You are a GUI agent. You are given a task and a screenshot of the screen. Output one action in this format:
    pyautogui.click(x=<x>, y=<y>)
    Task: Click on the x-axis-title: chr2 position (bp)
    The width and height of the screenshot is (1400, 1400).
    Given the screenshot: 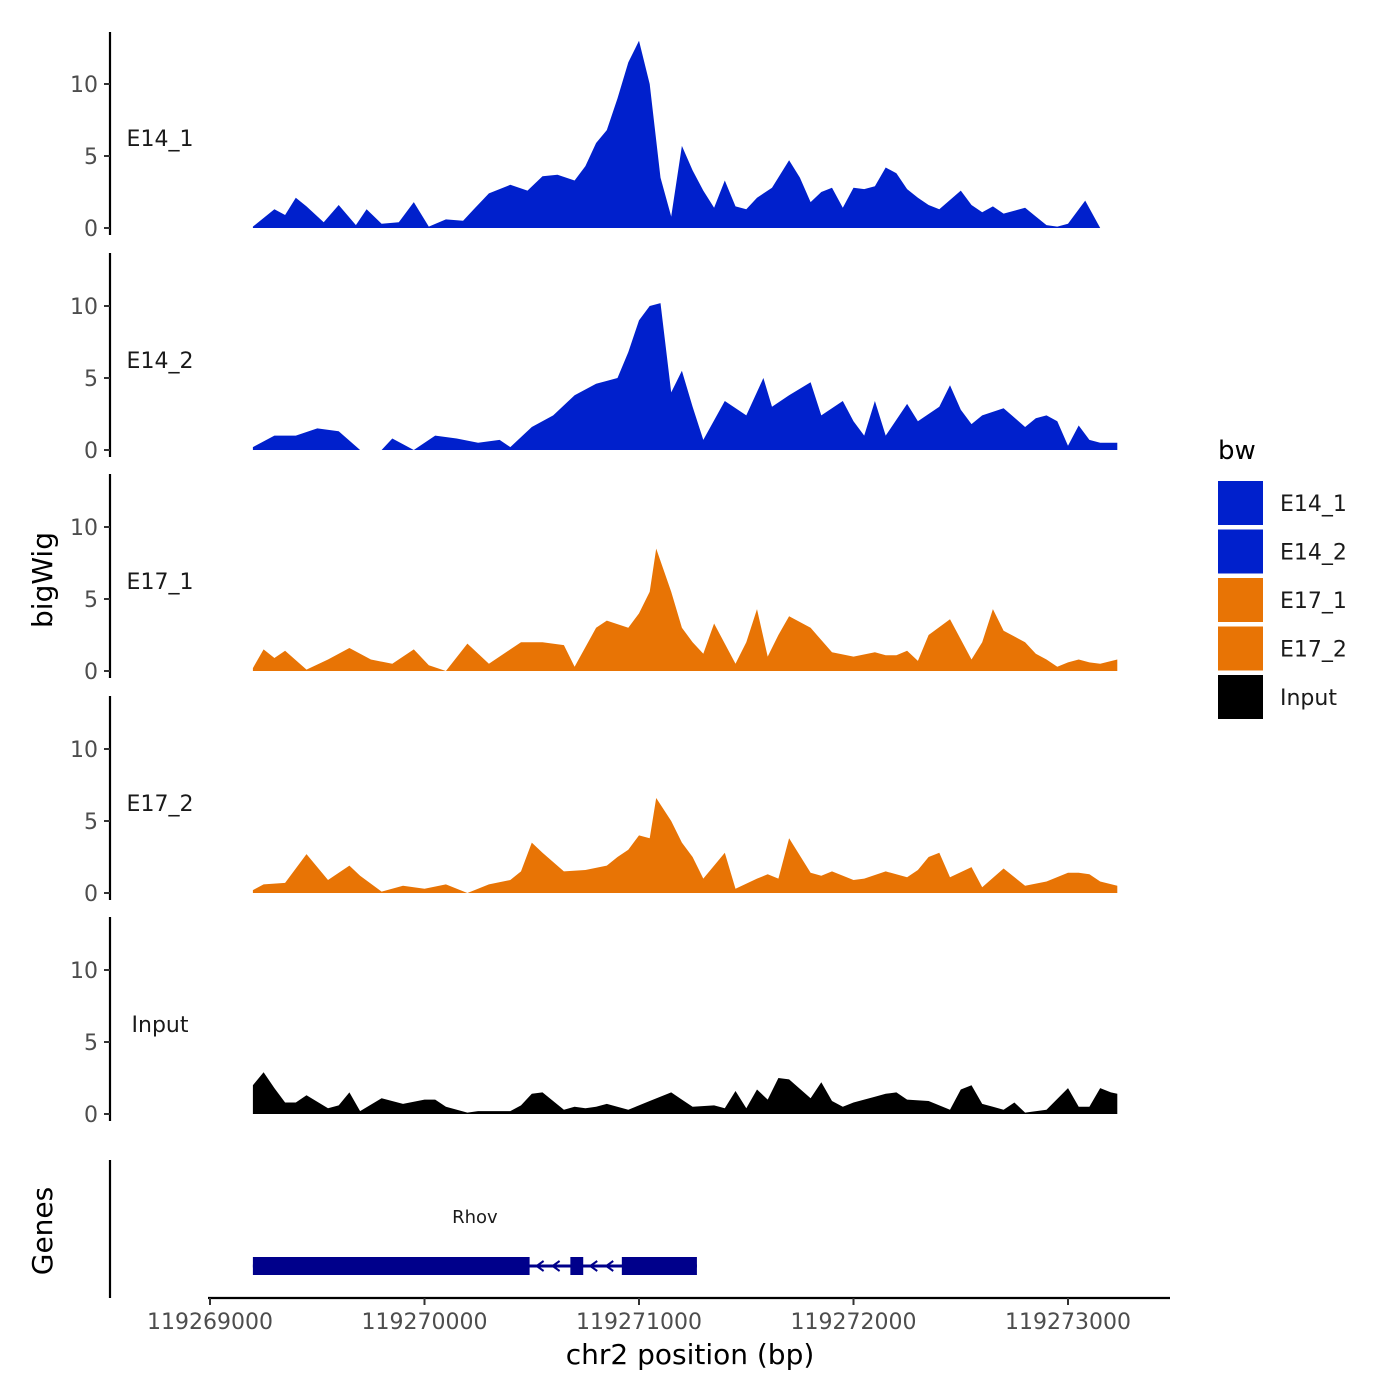 What is the action you would take?
    pyautogui.click(x=690, y=1354)
    